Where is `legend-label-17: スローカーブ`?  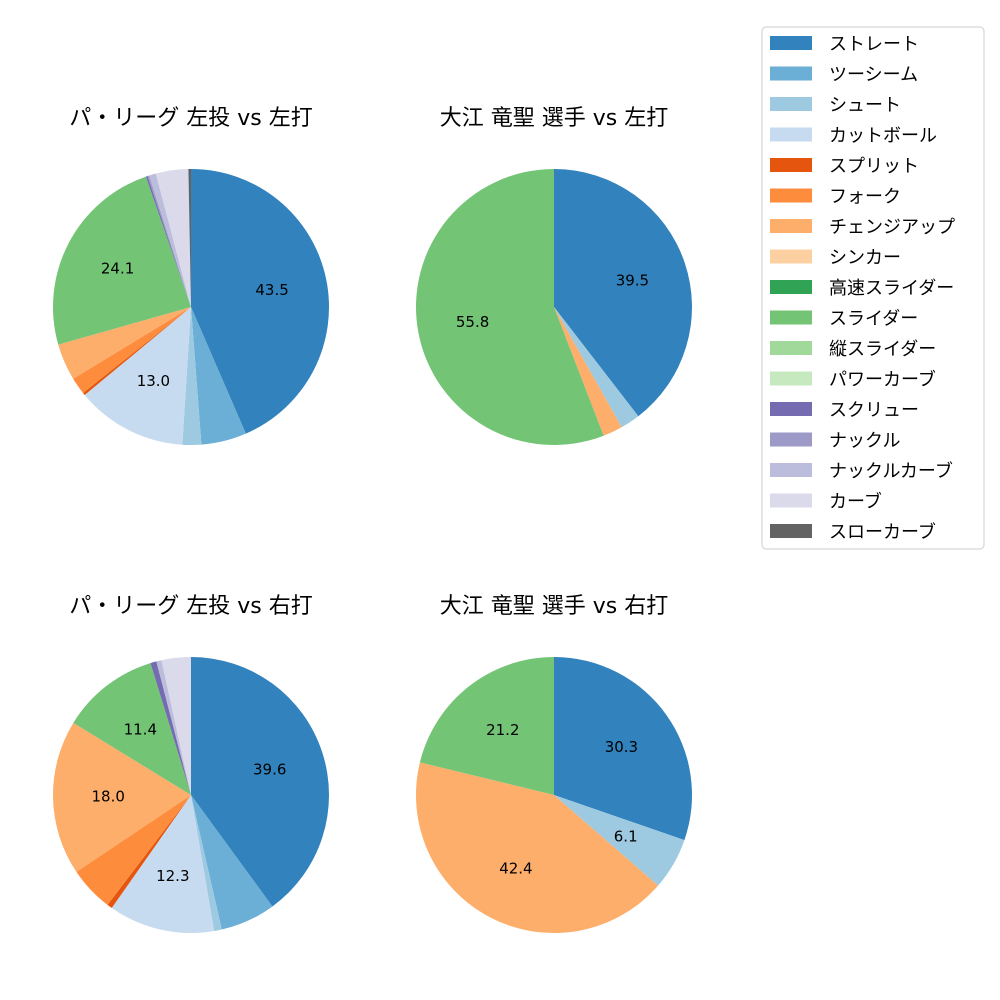
legend-label-17: スローカーブ is located at coordinates (882, 532).